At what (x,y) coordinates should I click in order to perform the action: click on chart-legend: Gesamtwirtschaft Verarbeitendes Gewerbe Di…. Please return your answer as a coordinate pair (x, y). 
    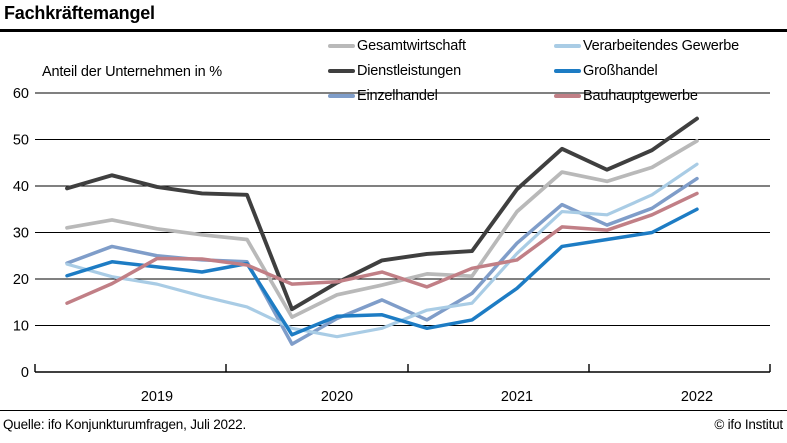
    Looking at the image, I should click on (533, 71).